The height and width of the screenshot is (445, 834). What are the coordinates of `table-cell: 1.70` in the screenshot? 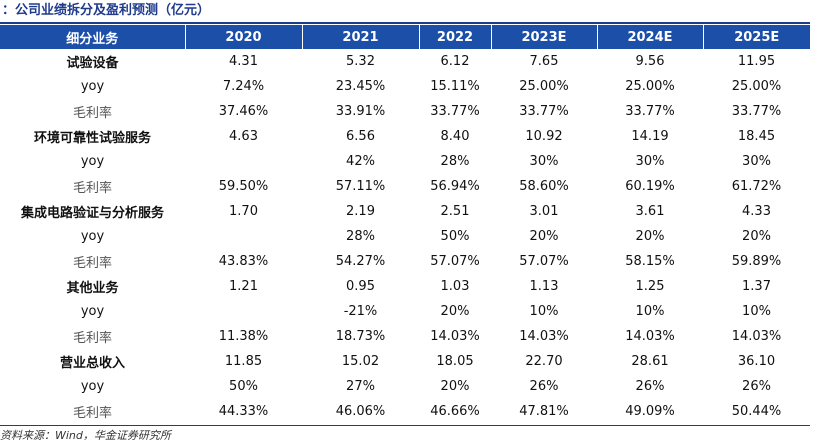 It's located at (243, 211).